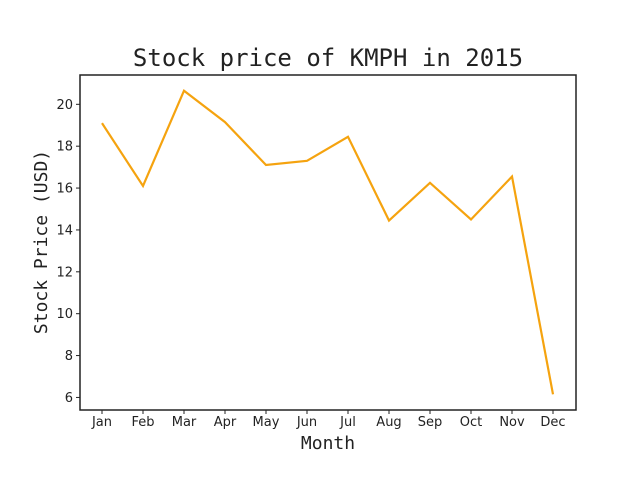 Image resolution: width=640 pixels, height=480 pixels. Describe the element at coordinates (306, 422) in the screenshot. I see `x-tick-label: Jun` at that location.